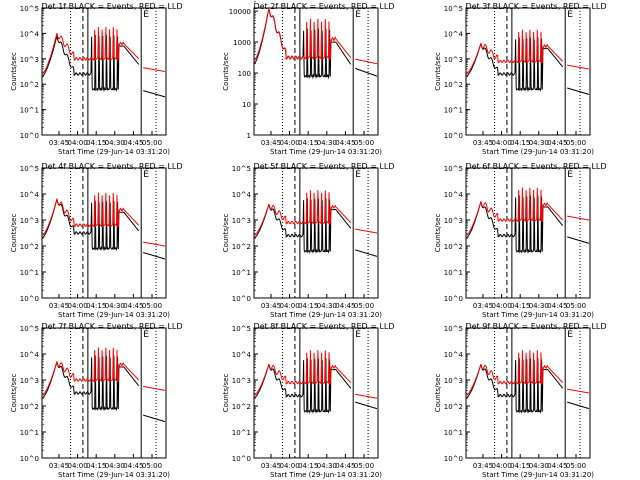 The height and width of the screenshot is (480, 640). What do you see at coordinates (535, 326) in the screenshot?
I see `panel-title: Det 9f BLACK = Events, RED = LLD` at bounding box center [535, 326].